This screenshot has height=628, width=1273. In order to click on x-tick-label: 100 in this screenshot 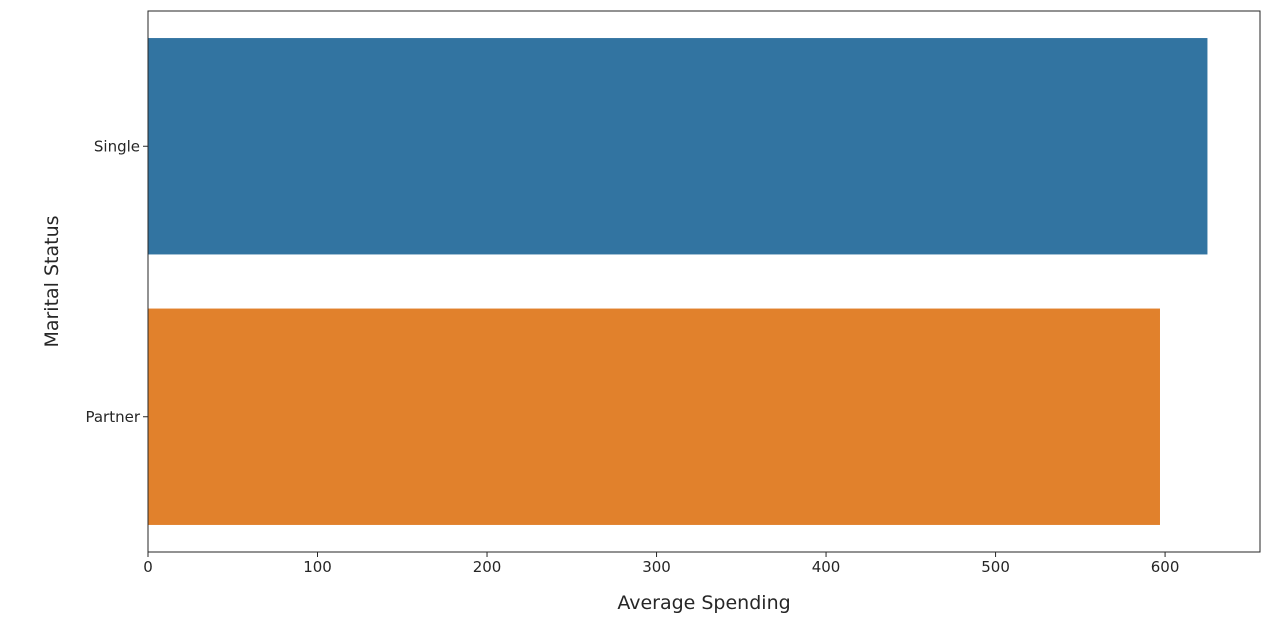, I will do `click(317, 567)`.